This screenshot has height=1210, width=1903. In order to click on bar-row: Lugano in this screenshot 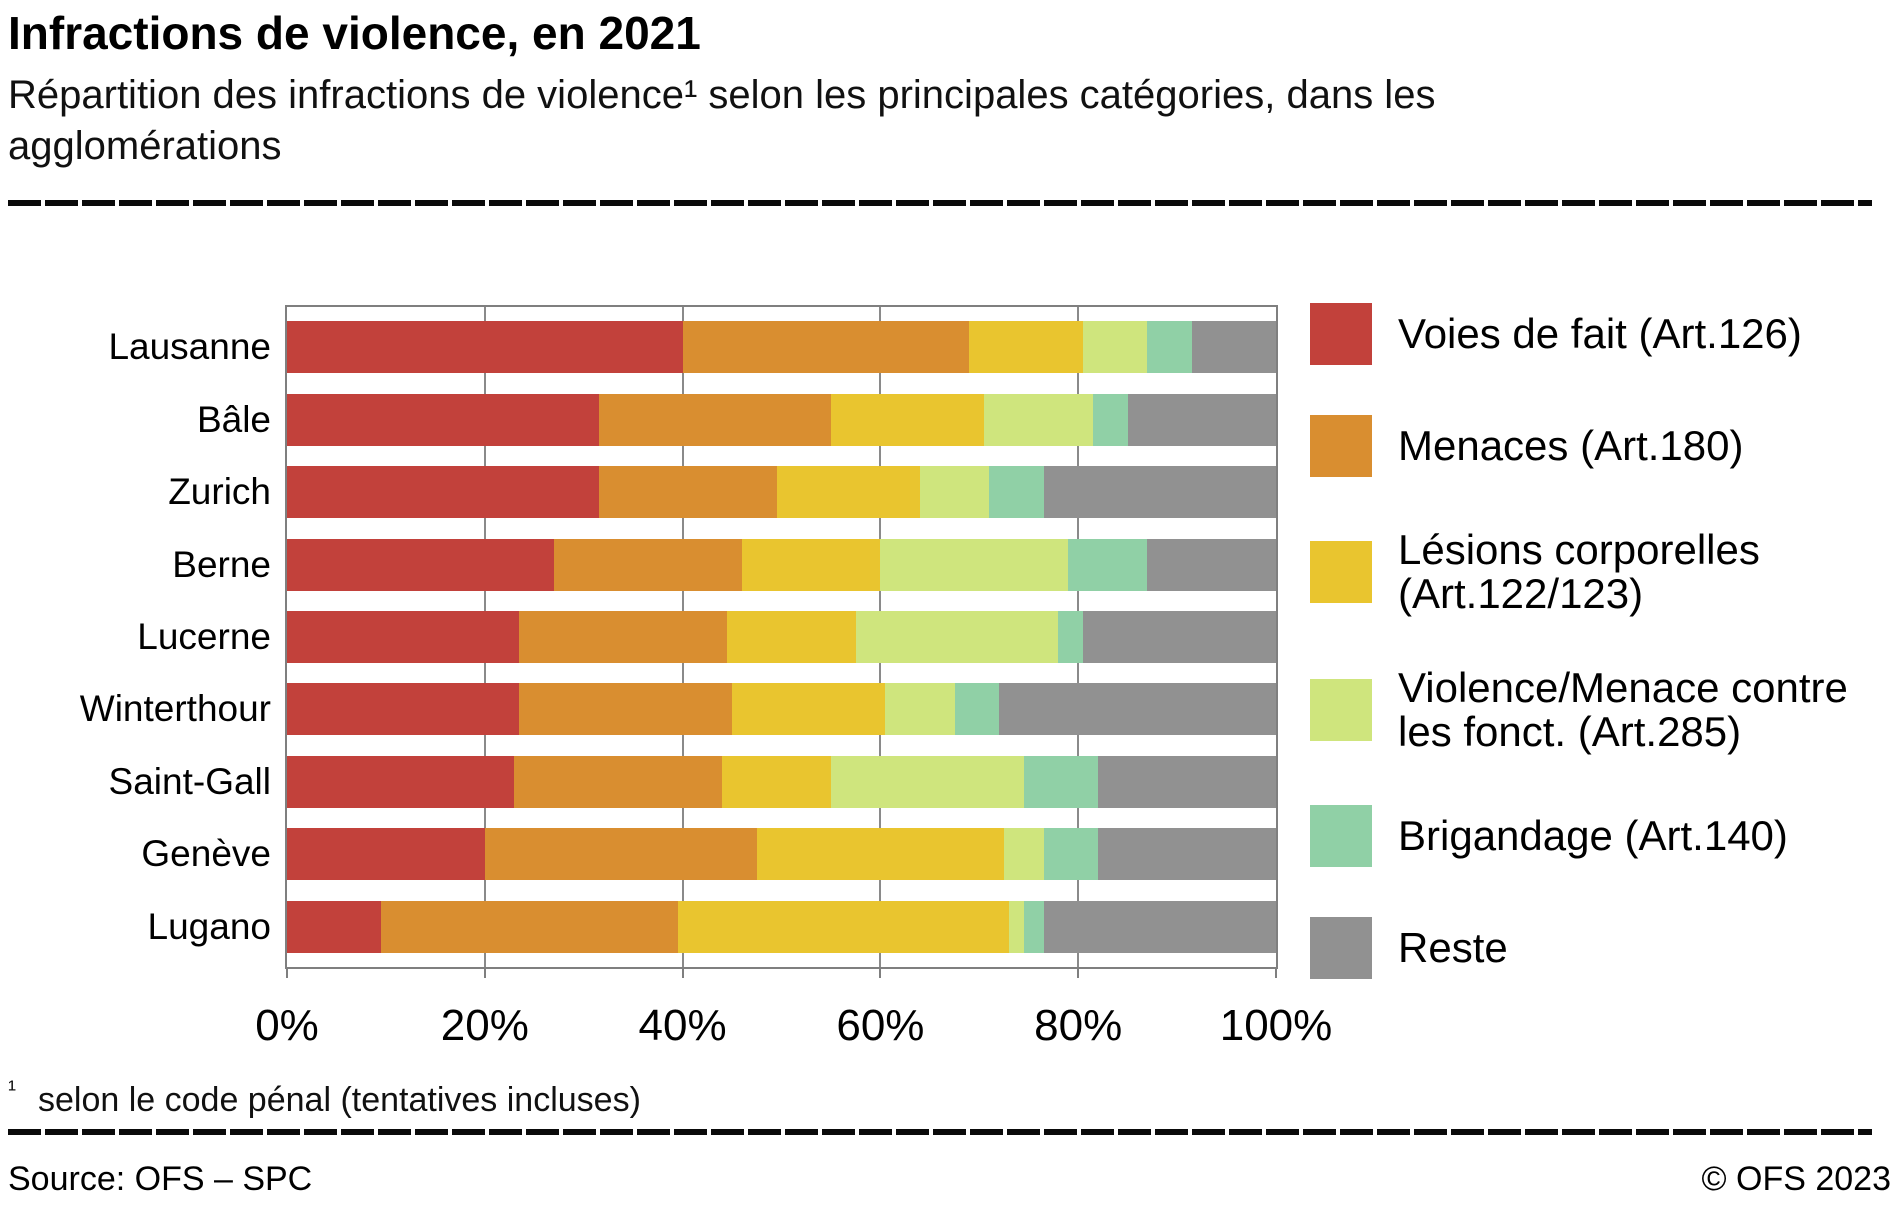, I will do `click(712, 926)`.